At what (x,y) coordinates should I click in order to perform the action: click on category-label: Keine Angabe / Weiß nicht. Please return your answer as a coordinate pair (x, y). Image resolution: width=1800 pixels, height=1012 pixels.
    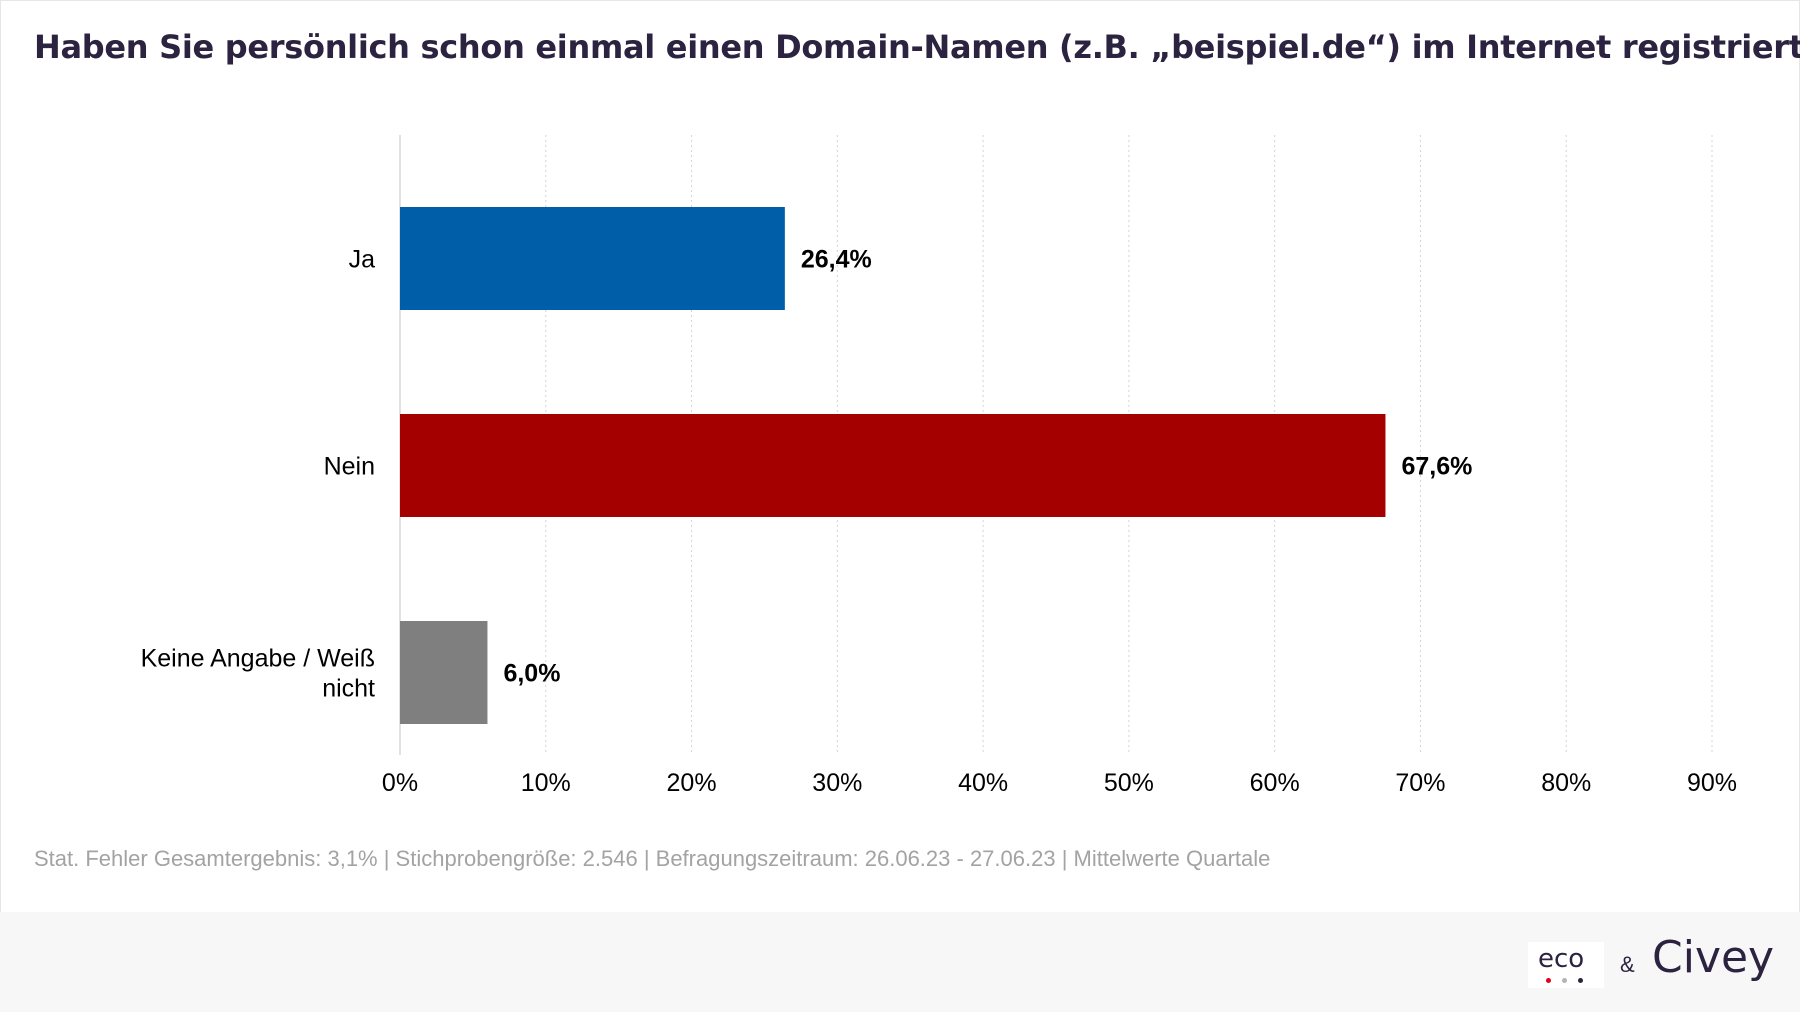
    Looking at the image, I should click on (258, 674).